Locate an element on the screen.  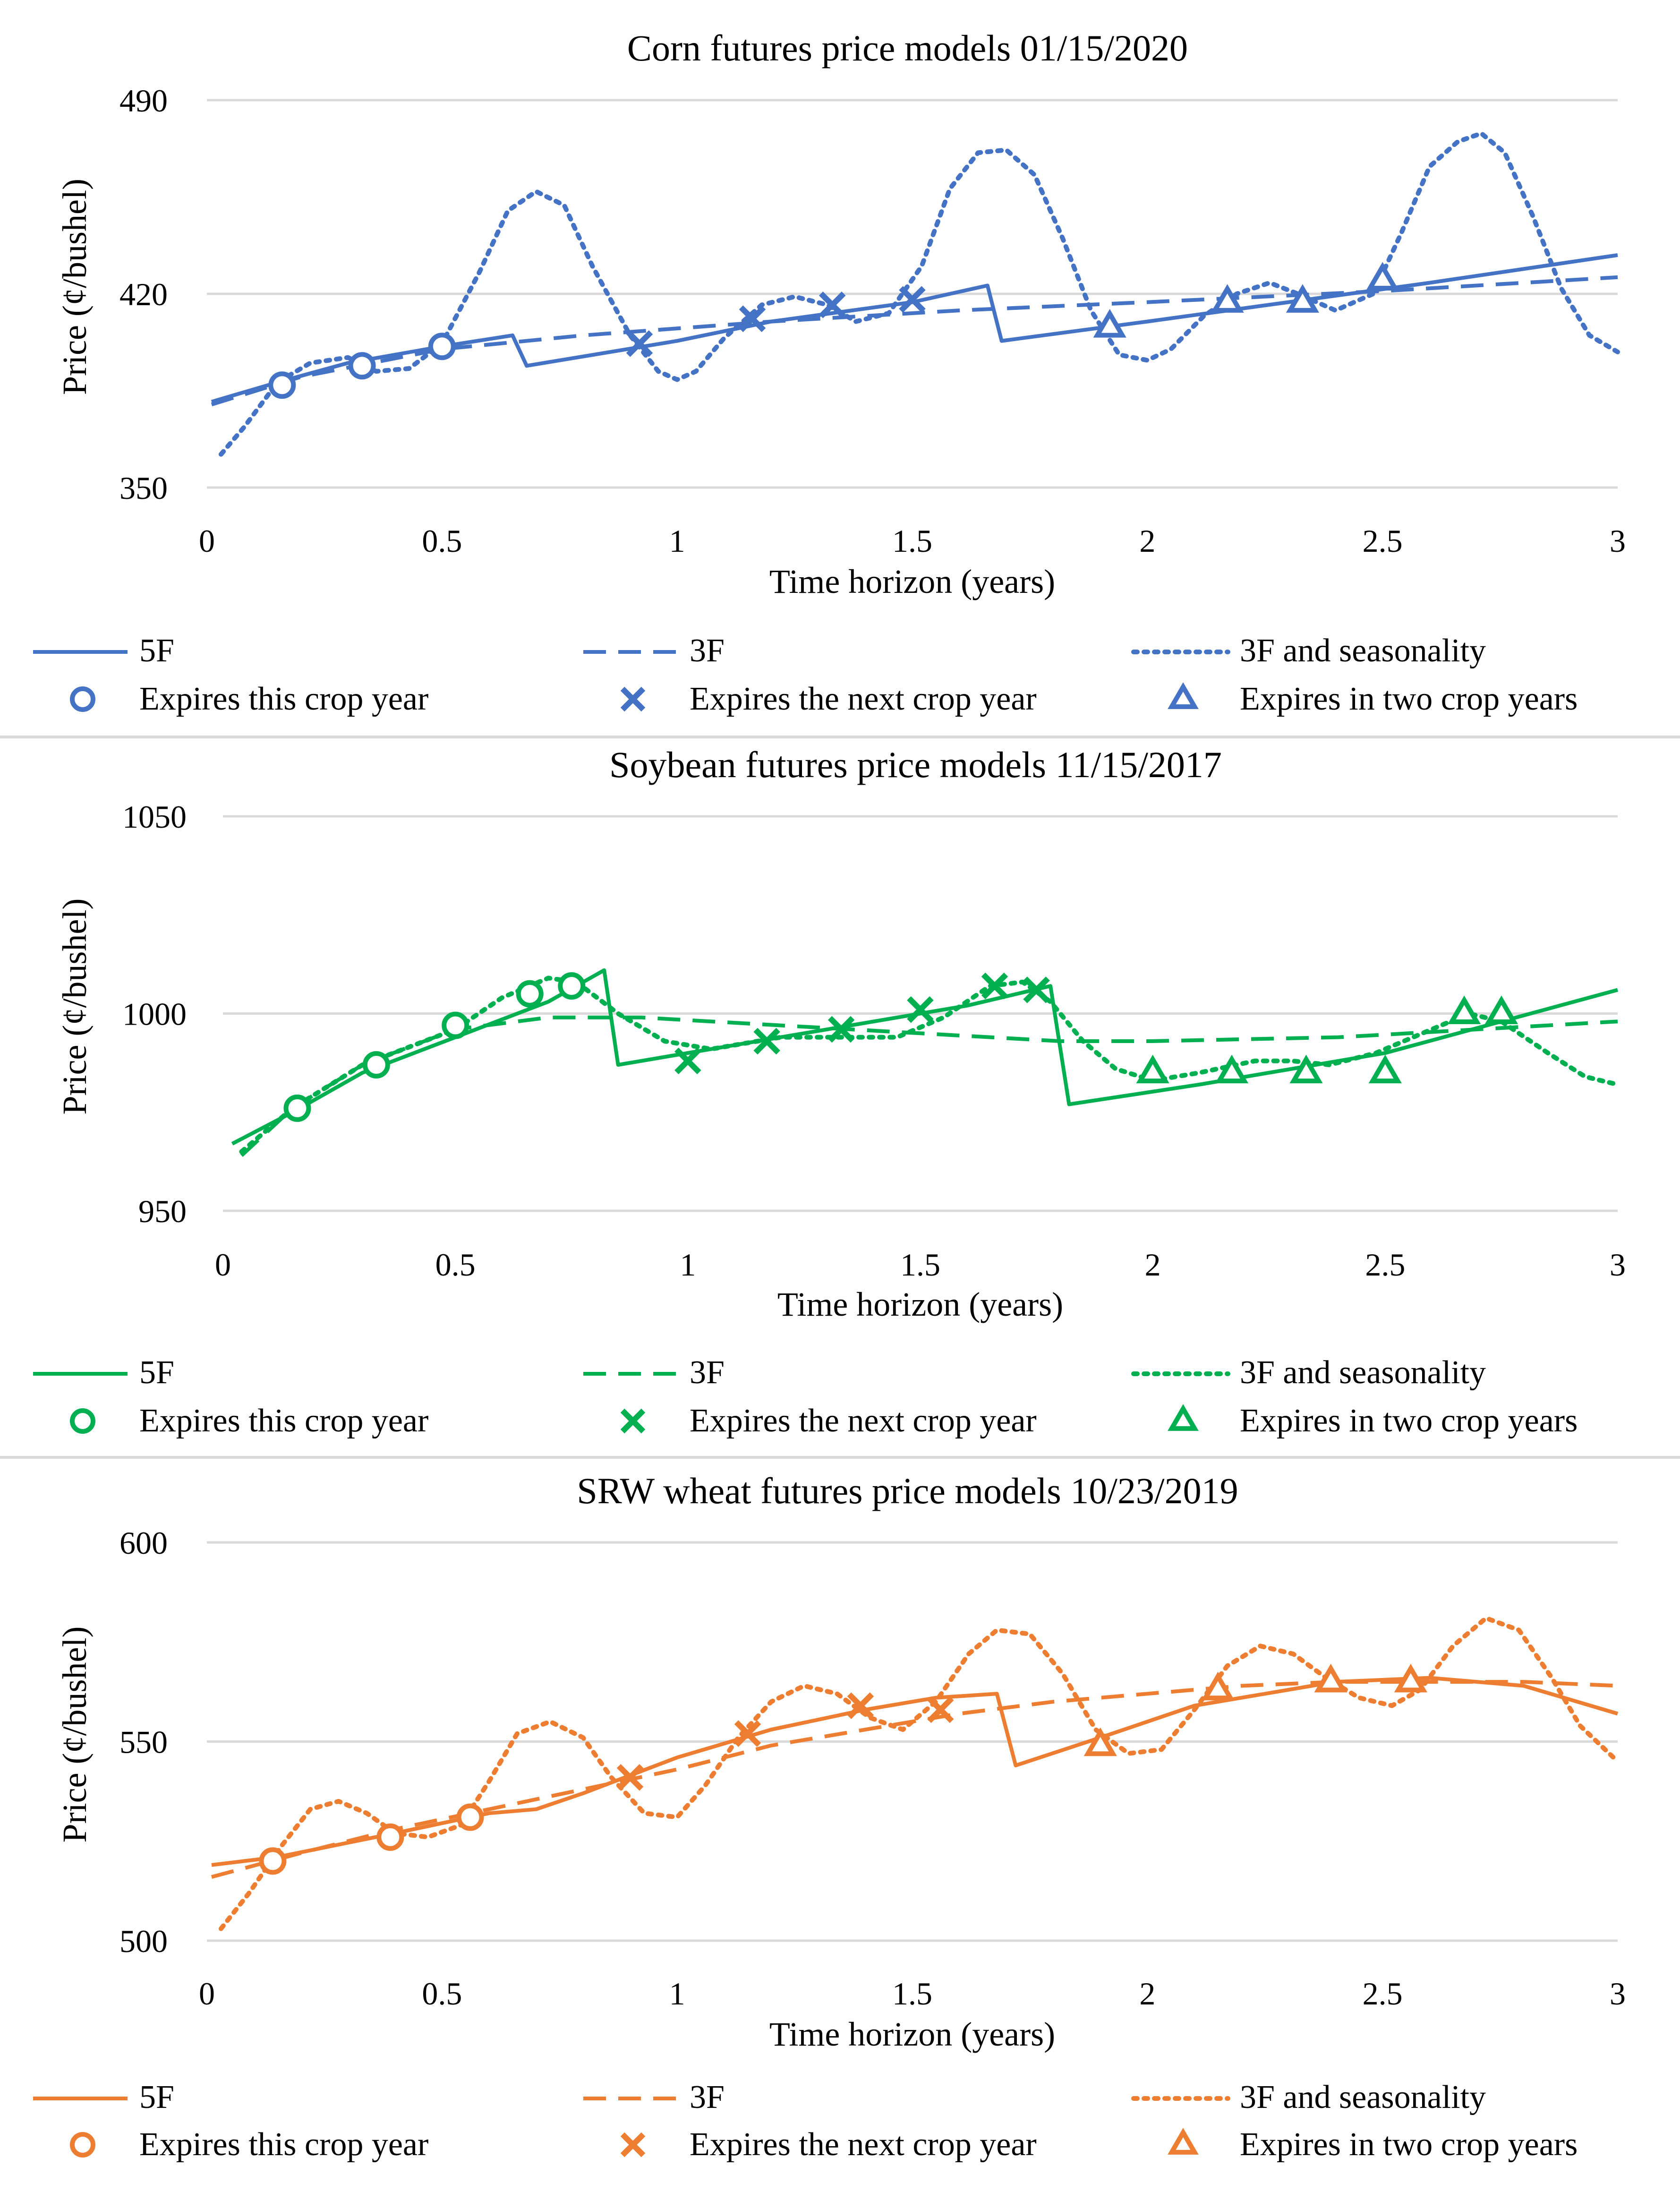
y-tick-label: 600 is located at coordinates (143, 1543).